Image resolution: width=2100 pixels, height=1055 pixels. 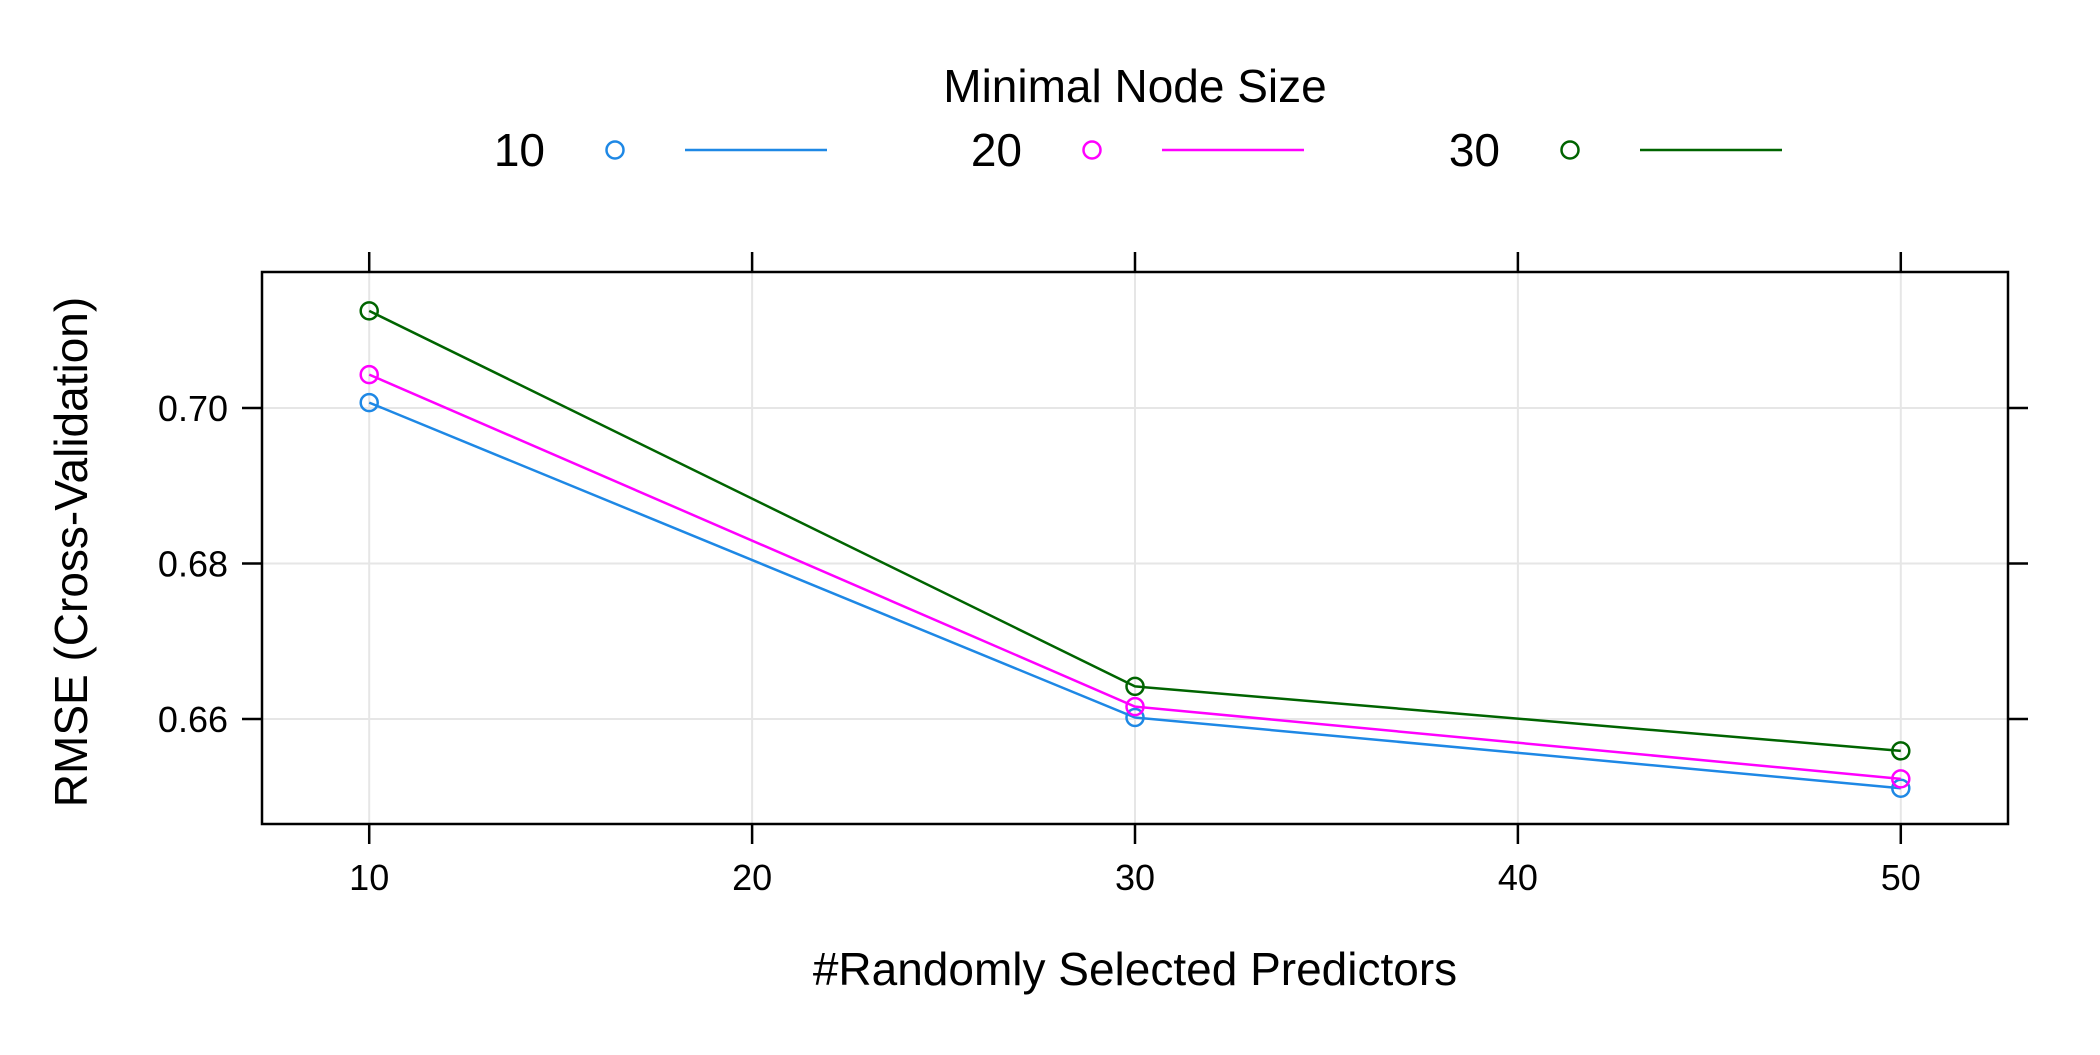 I want to click on x-tick-label-50: 50, so click(x=1901, y=877).